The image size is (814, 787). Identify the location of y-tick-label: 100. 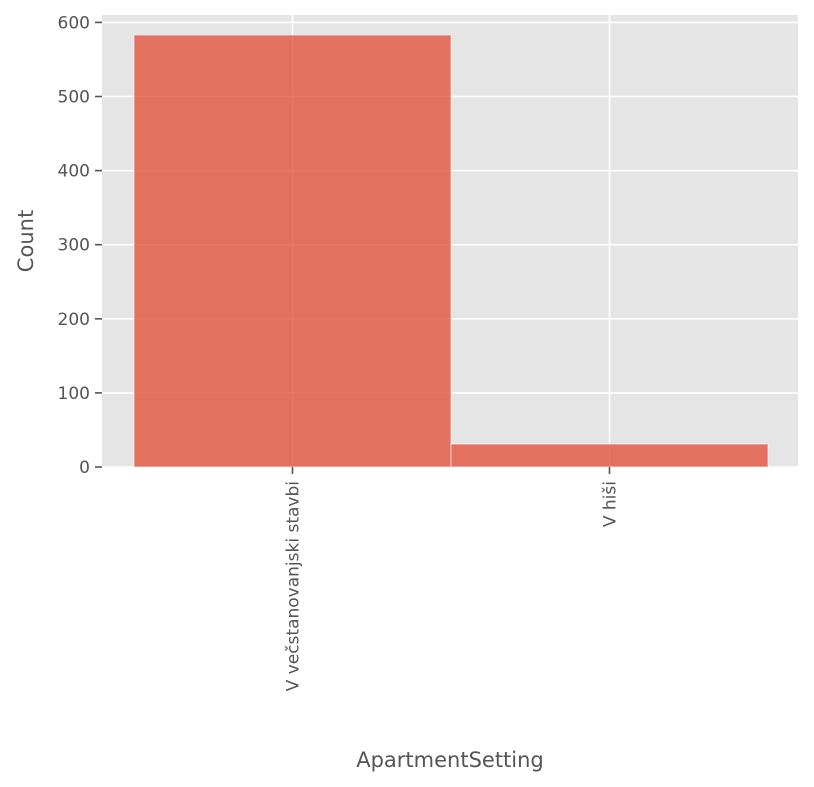
(74, 394).